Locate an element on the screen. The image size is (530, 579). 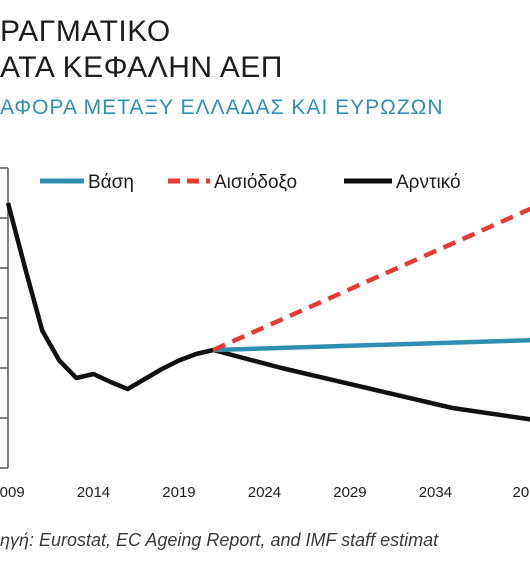
x-tick-label: 20 is located at coordinates (521, 492).